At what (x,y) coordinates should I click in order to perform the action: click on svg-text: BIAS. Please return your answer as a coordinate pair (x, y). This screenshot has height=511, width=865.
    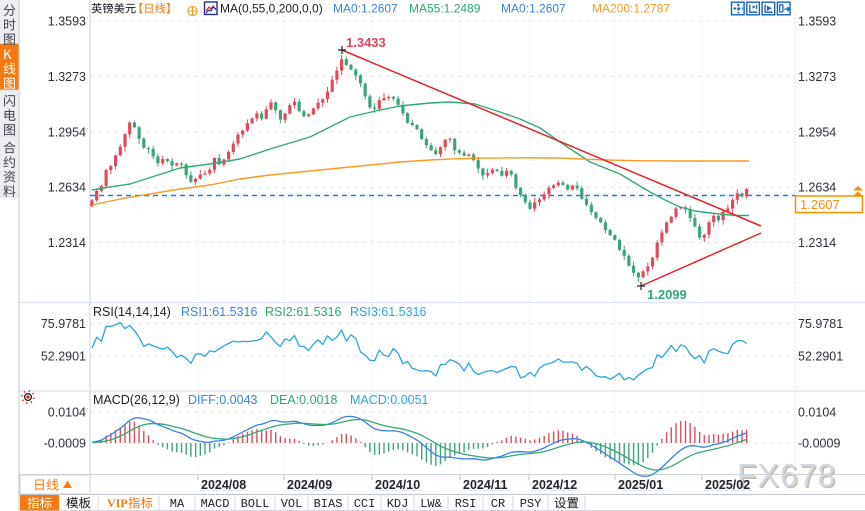
    Looking at the image, I should click on (328, 504).